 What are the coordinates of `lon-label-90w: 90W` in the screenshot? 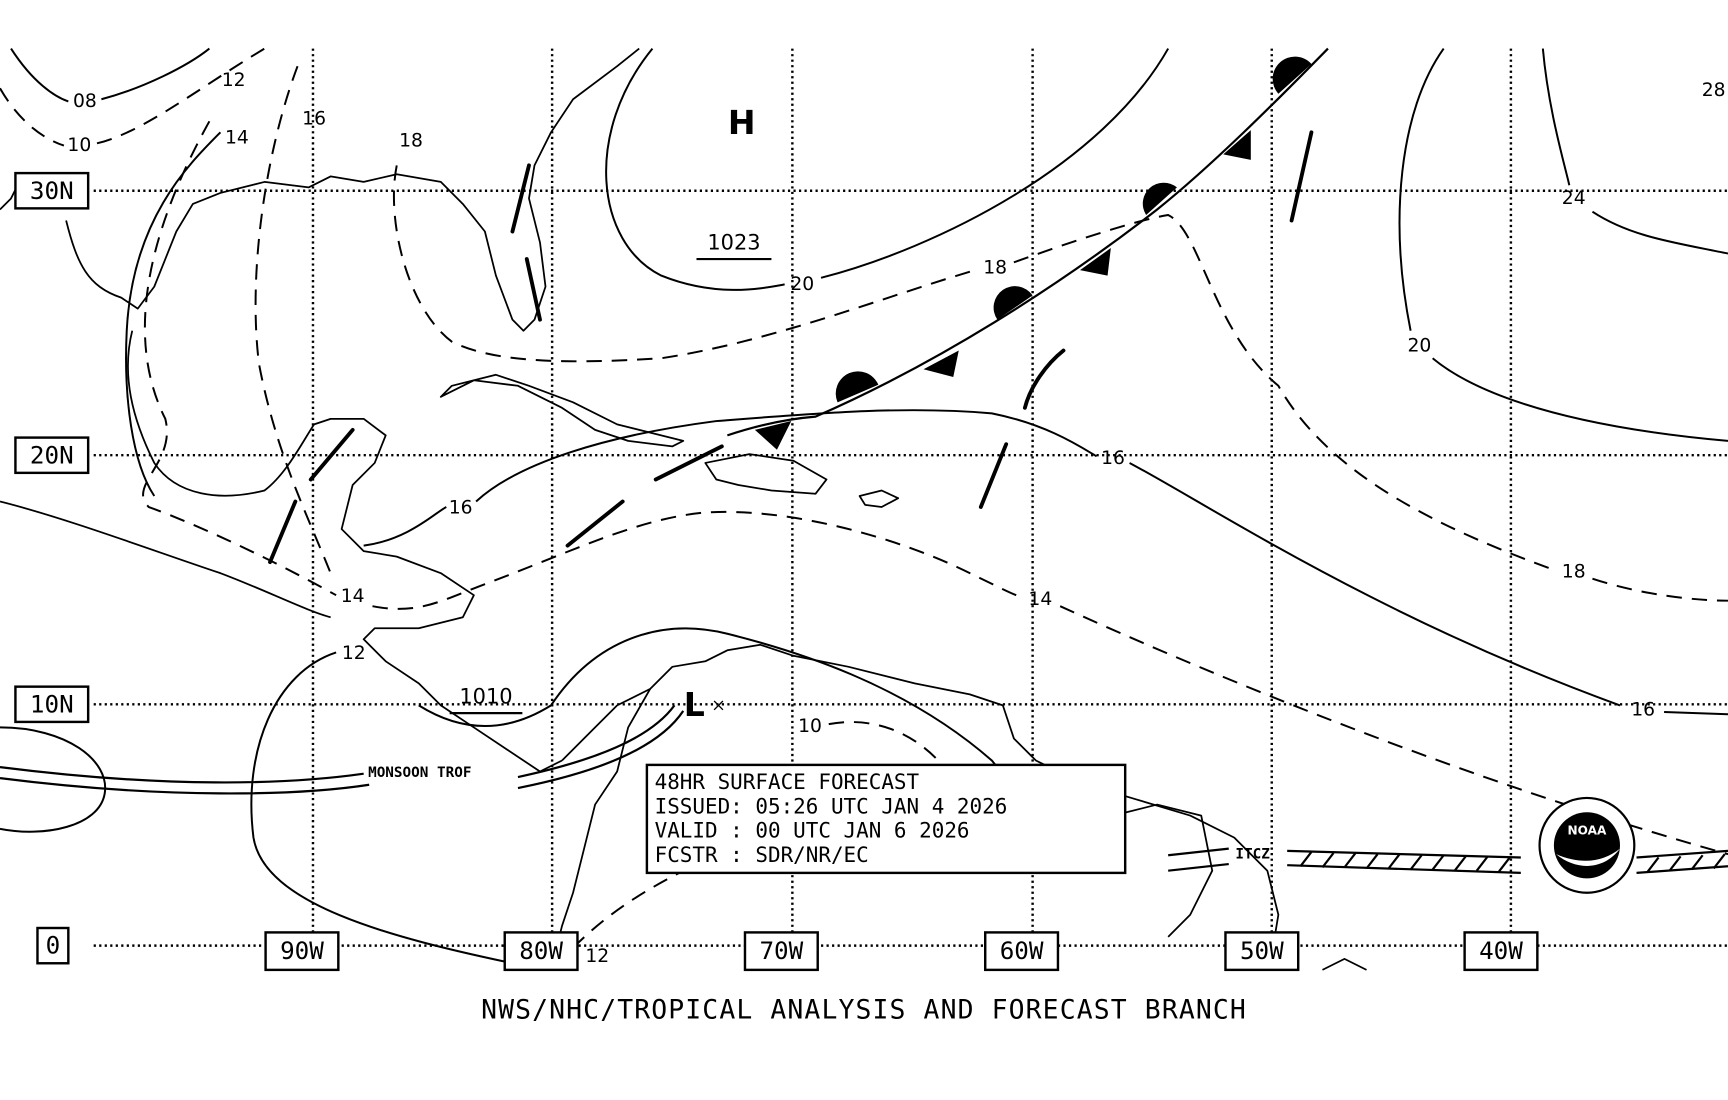 It's located at (302, 950).